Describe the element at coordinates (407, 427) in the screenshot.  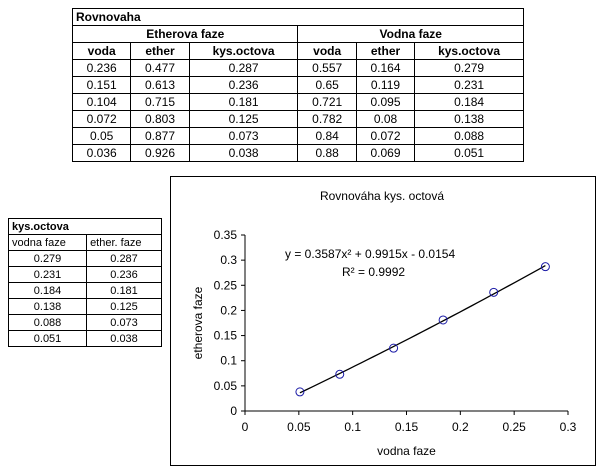
I see `x-tick-label: 0.15` at that location.